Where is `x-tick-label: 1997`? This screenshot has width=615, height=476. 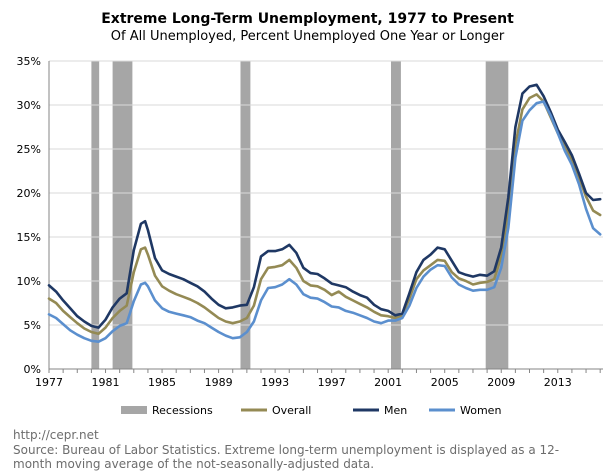 x-tick-label: 1997 is located at coordinates (332, 382).